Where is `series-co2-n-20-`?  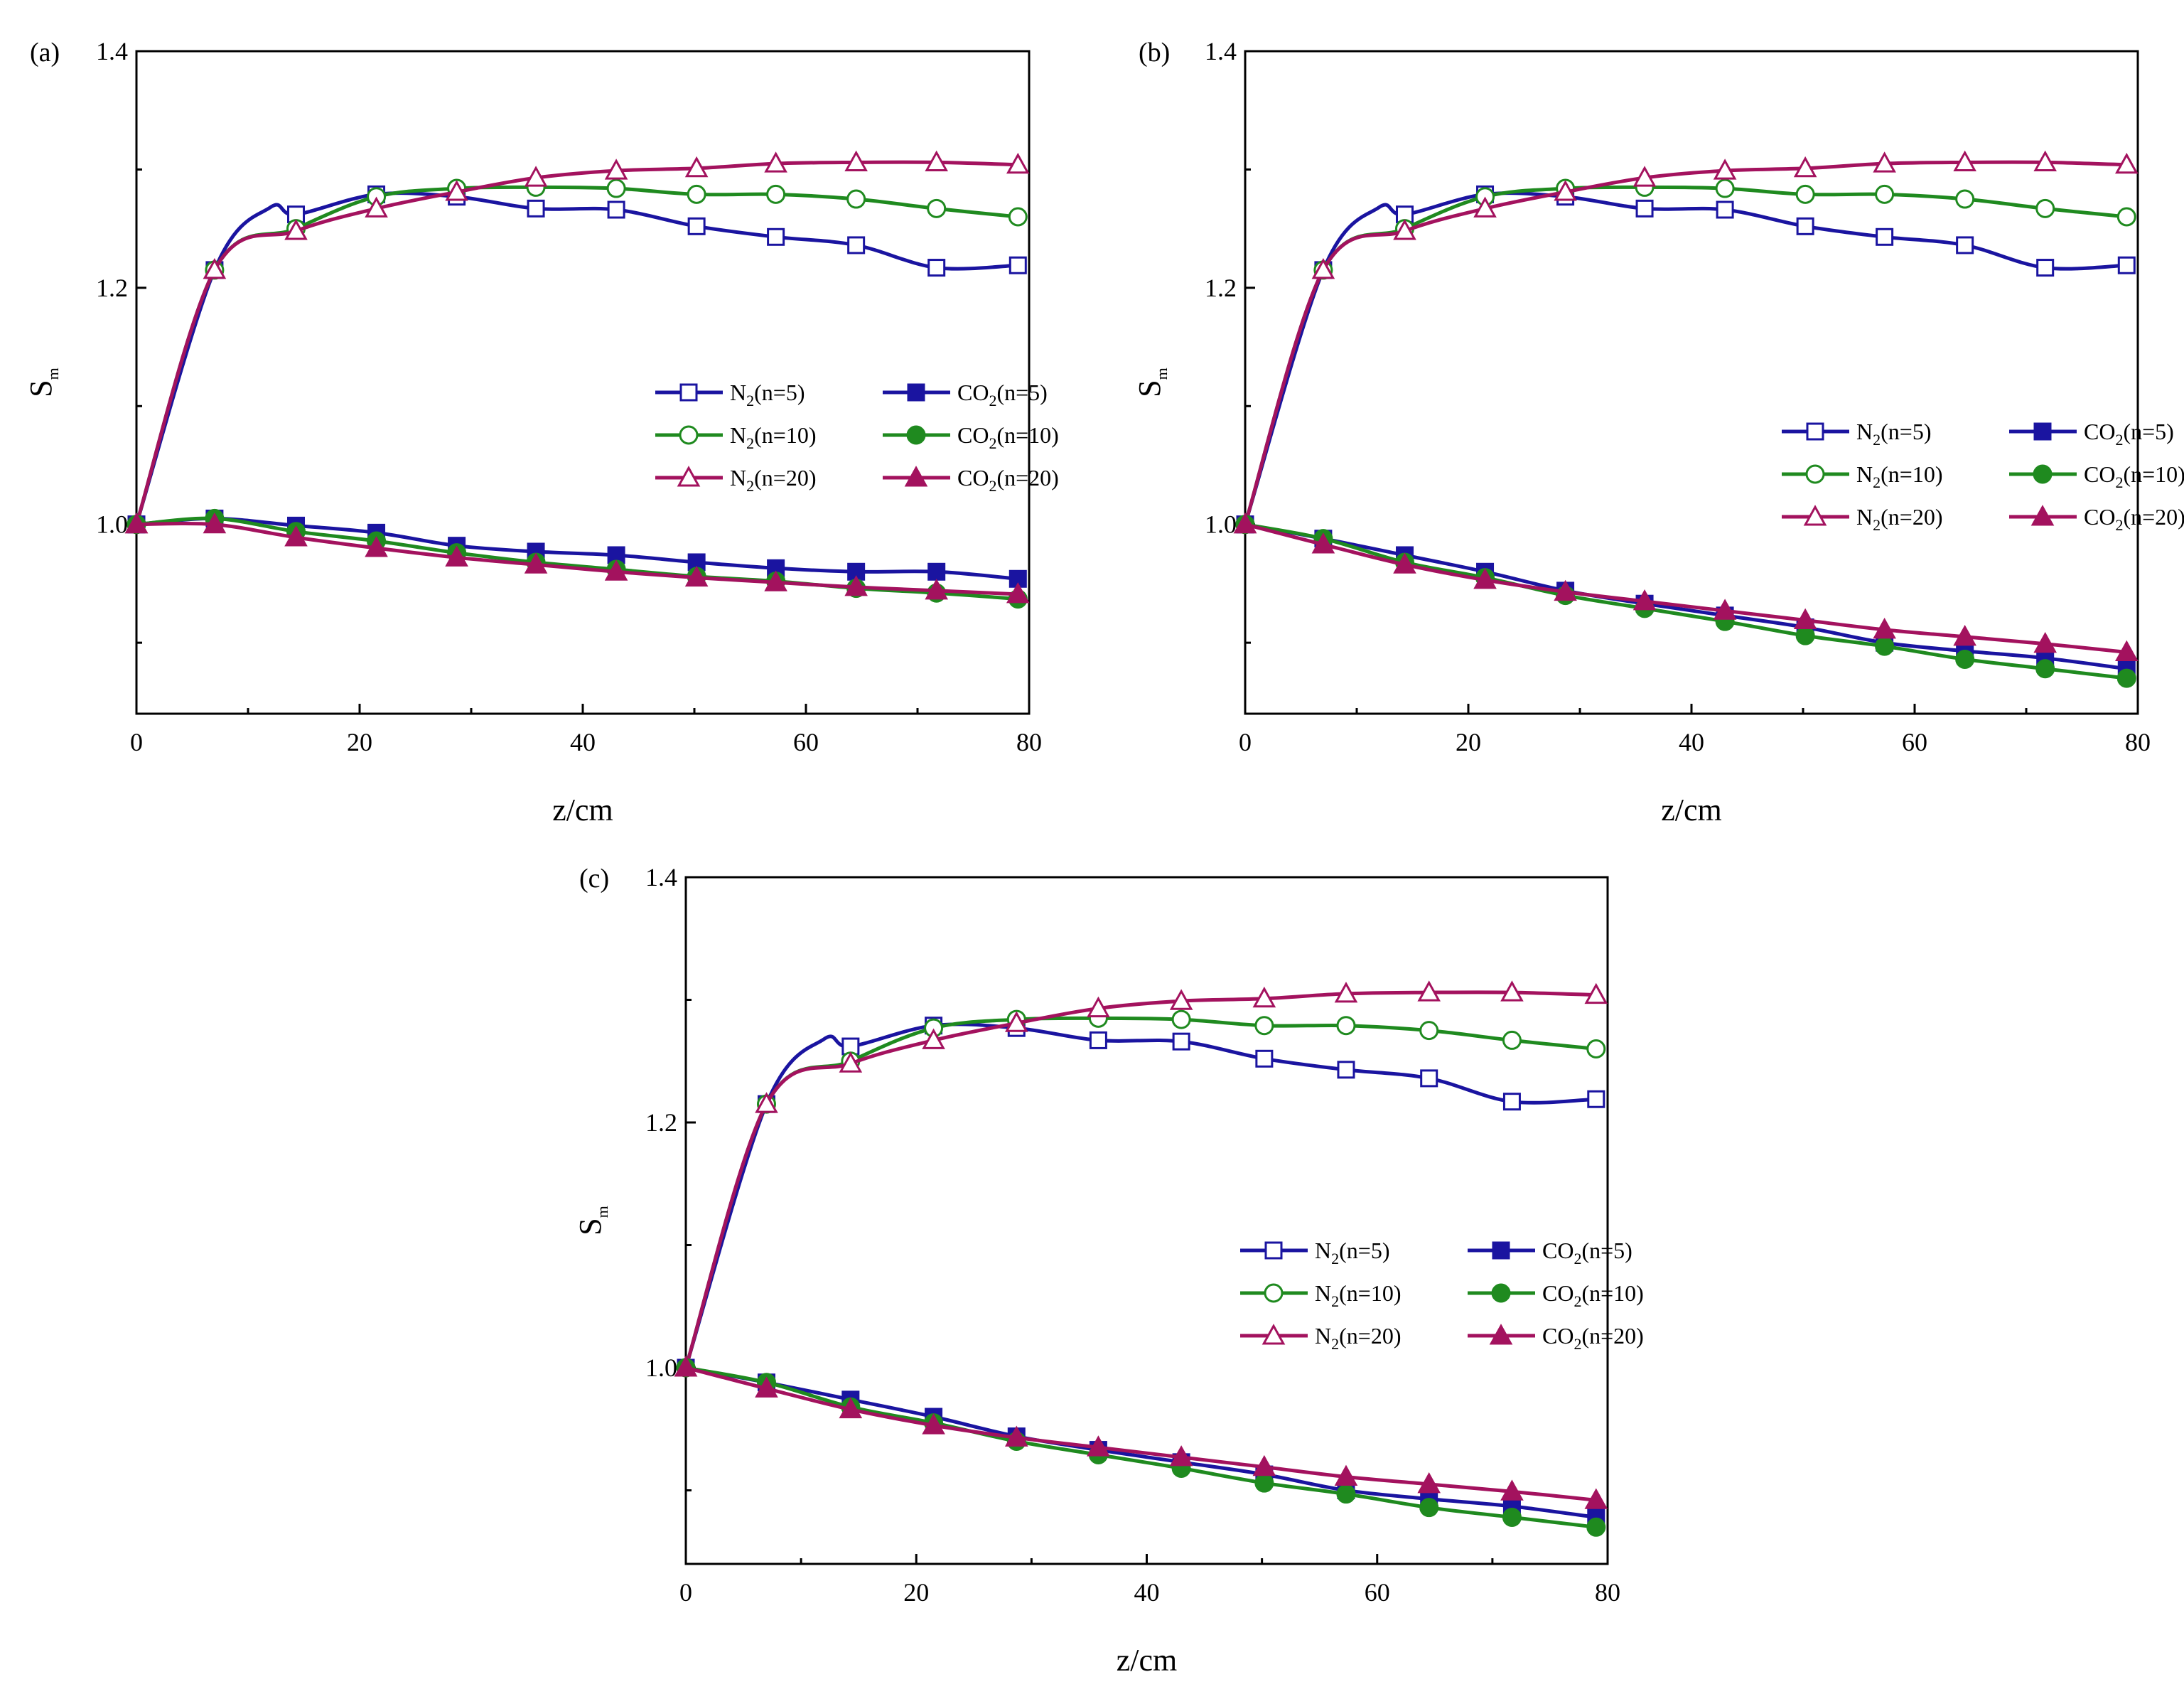 series-co2-n-20- is located at coordinates (1141, 1432).